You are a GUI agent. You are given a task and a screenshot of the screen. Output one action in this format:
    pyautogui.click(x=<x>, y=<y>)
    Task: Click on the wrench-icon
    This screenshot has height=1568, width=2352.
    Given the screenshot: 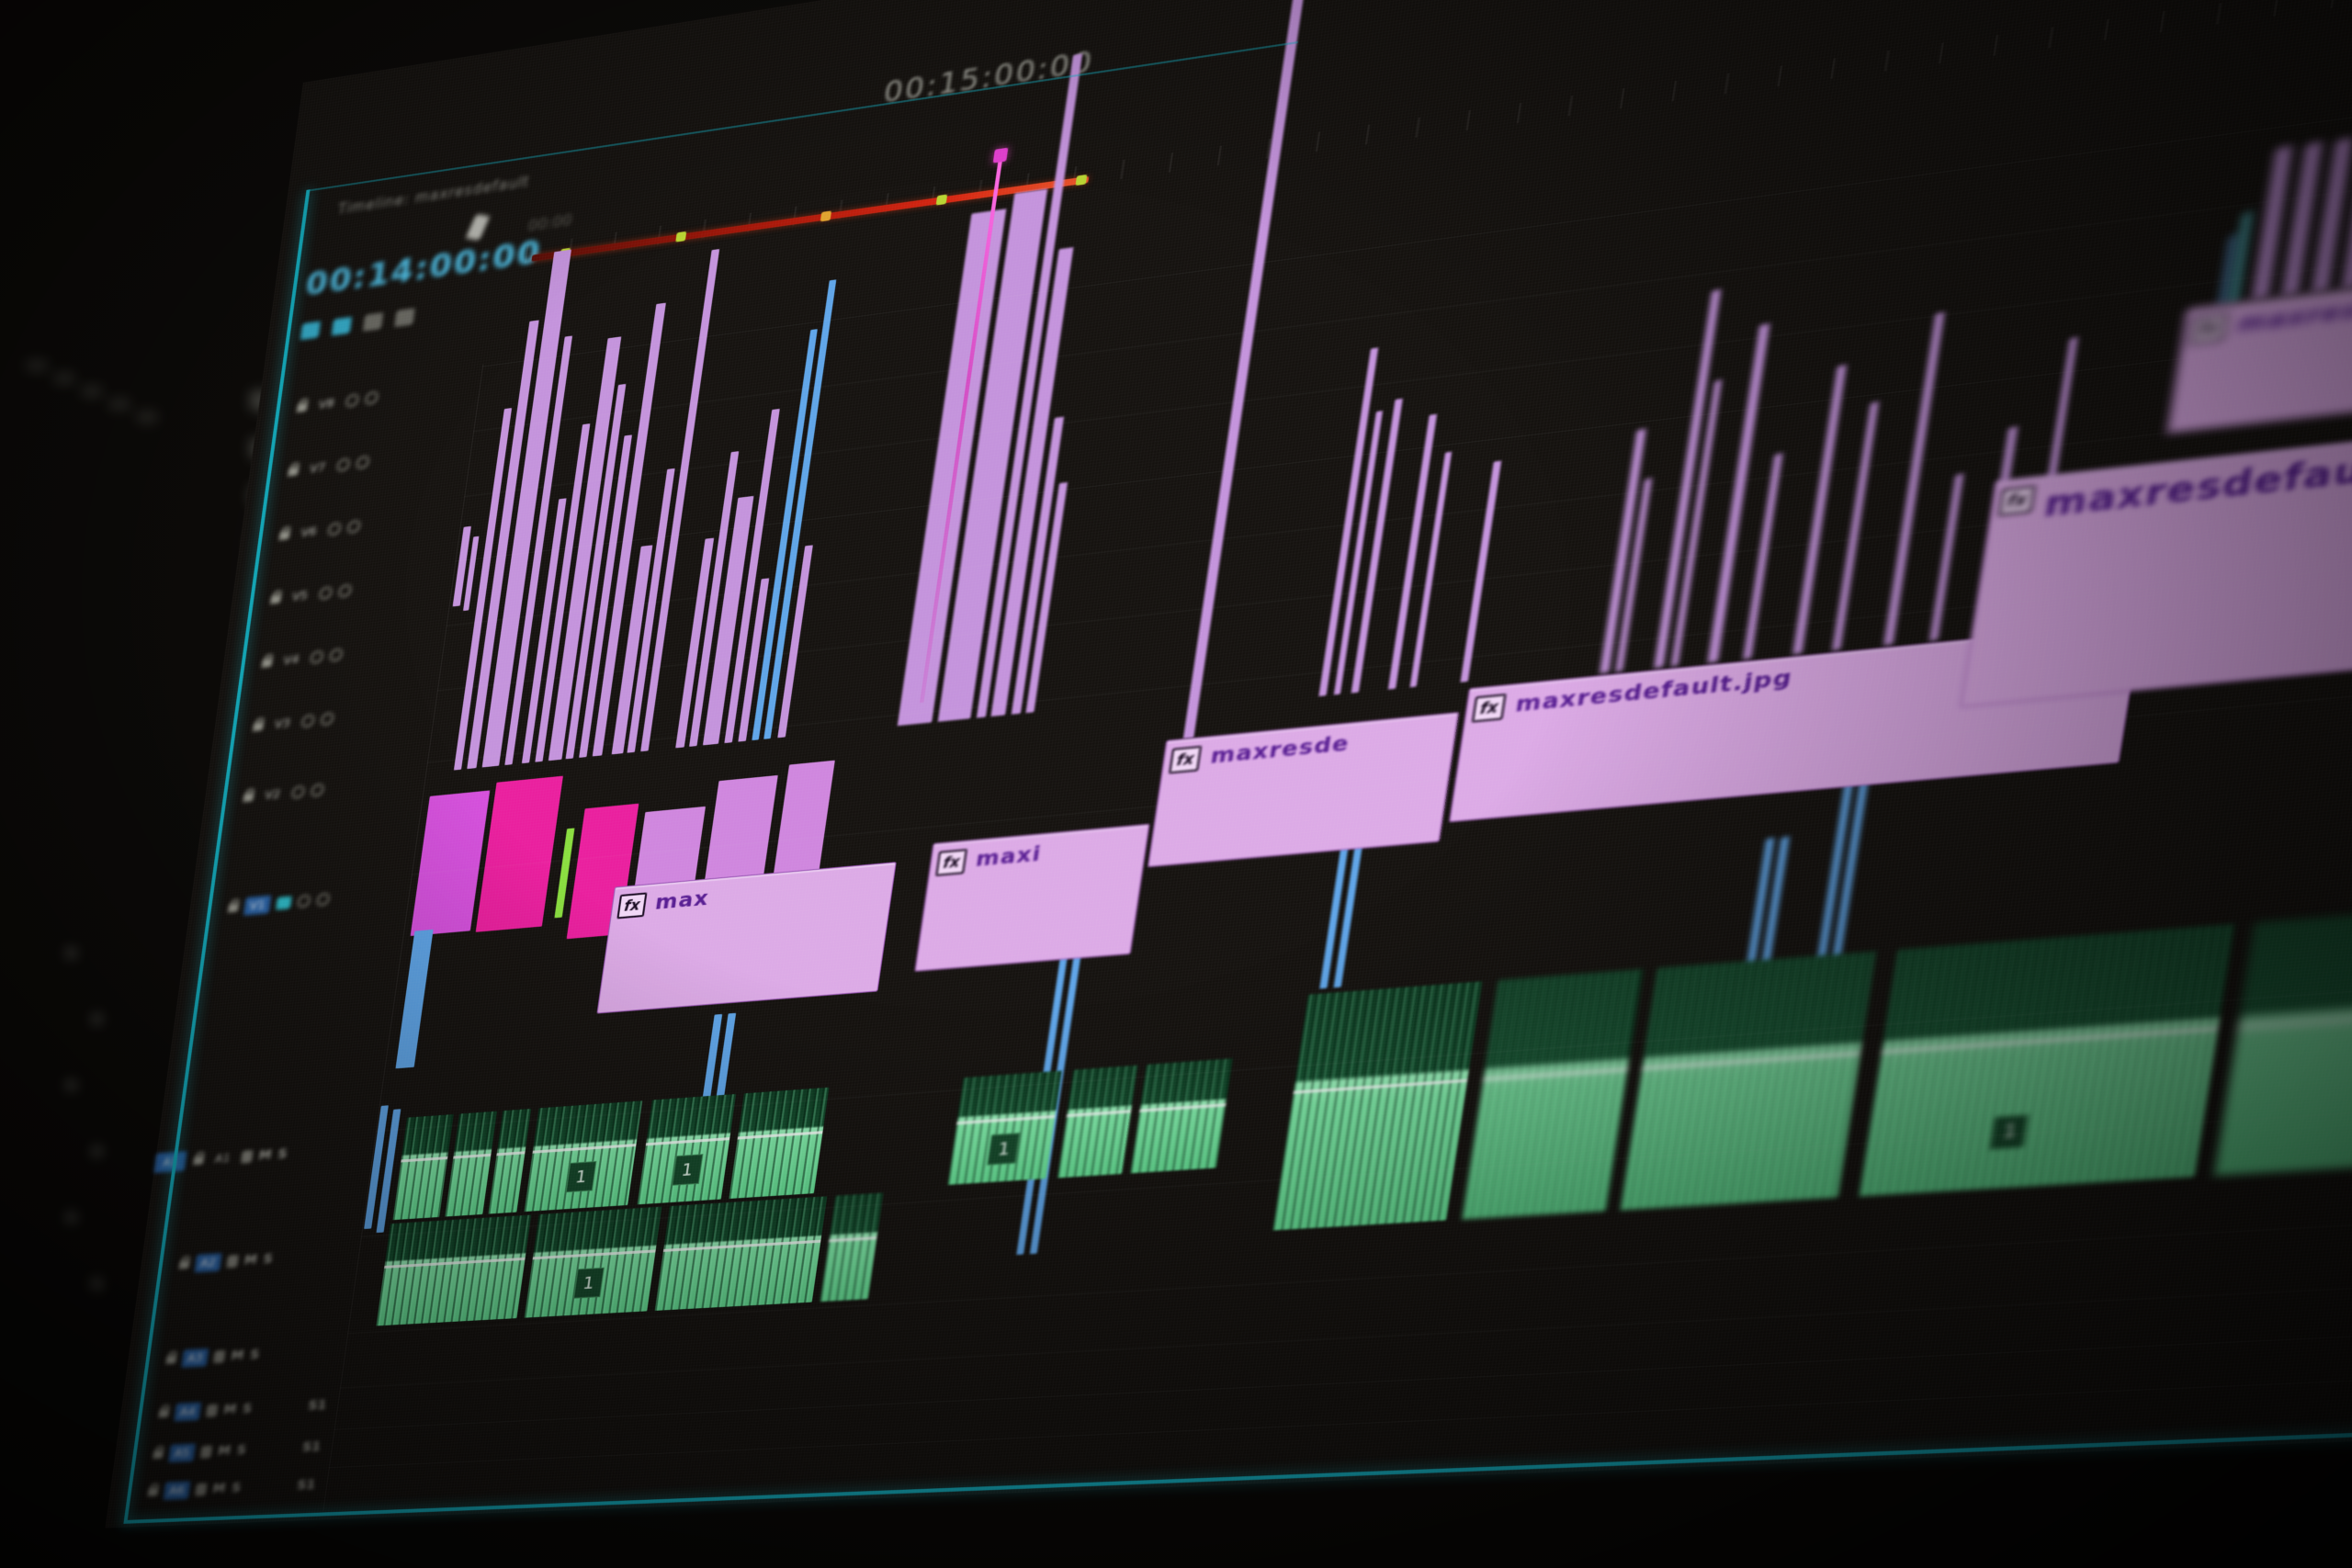 What is the action you would take?
    pyautogui.click(x=478, y=227)
    